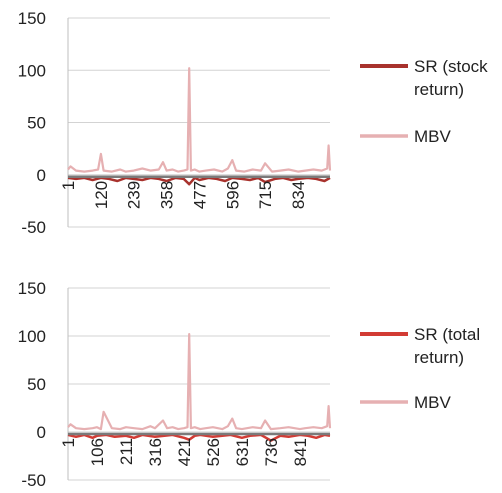 This screenshot has width=502, height=493. I want to click on x-tick-label: 239, so click(134, 195).